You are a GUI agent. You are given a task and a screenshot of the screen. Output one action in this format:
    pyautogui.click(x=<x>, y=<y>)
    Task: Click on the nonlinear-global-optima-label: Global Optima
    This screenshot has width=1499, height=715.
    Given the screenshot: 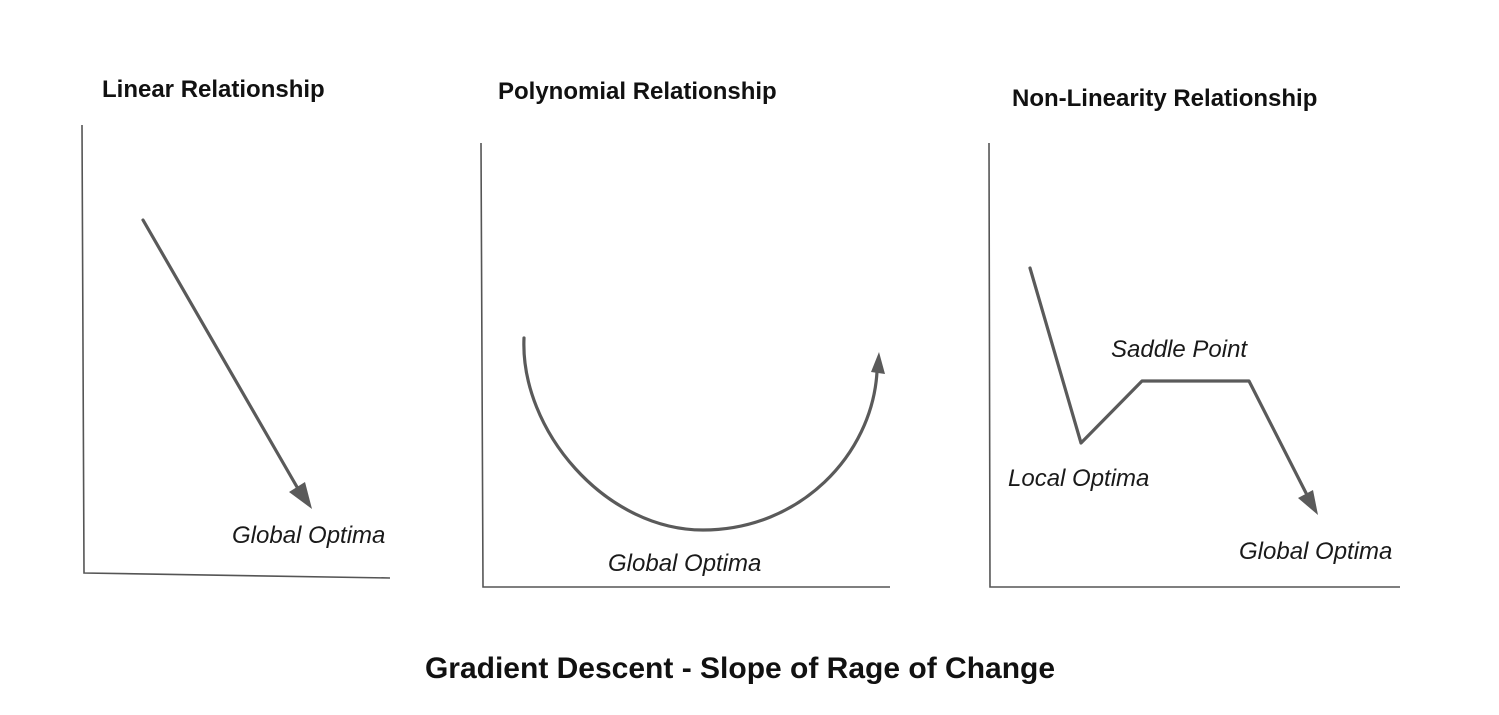 What is the action you would take?
    pyautogui.click(x=1315, y=551)
    